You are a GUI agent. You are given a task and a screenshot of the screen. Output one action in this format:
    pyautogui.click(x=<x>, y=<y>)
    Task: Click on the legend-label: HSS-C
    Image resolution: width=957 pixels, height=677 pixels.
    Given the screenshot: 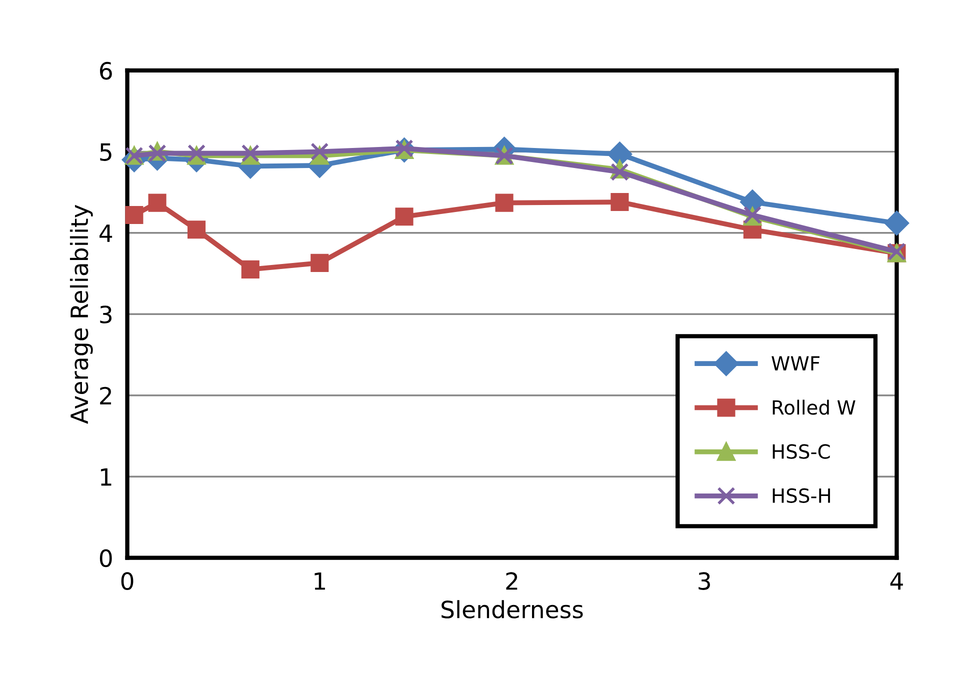 What is the action you would take?
    pyautogui.click(x=801, y=451)
    